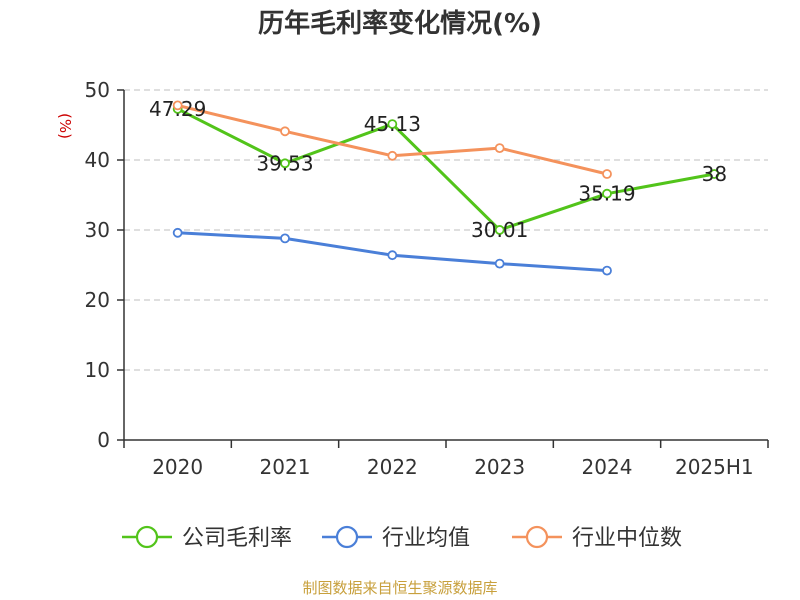  What do you see at coordinates (627, 538) in the screenshot?
I see `legend-label: 行业中位数` at bounding box center [627, 538].